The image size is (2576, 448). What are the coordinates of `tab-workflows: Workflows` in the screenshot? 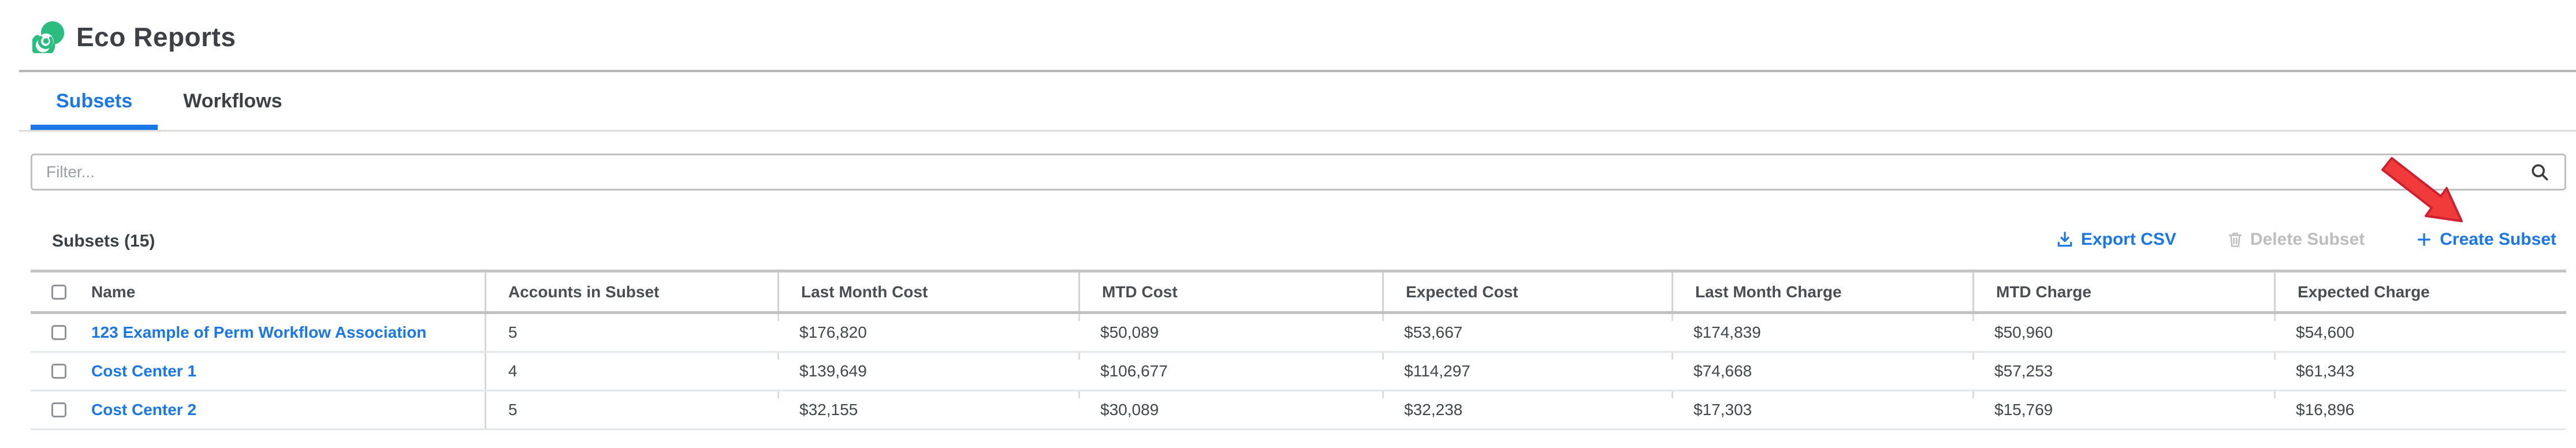 It's located at (233, 101).